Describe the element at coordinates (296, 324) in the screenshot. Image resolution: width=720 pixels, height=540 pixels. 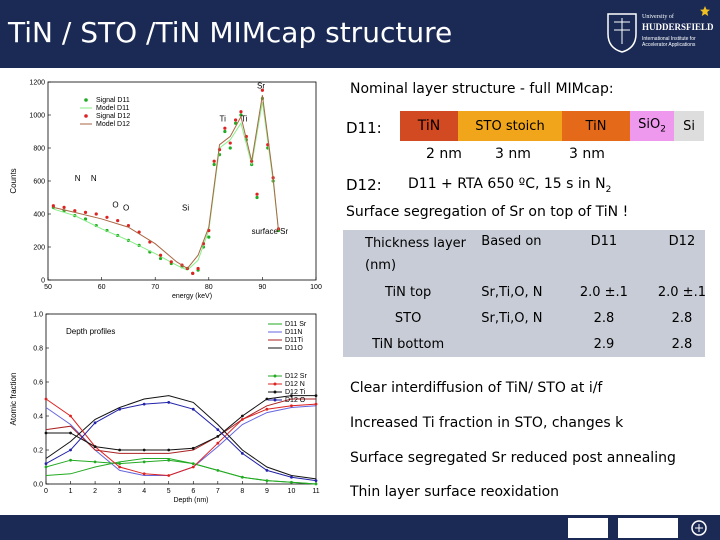
I see `legend-label: D11 Sr` at that location.